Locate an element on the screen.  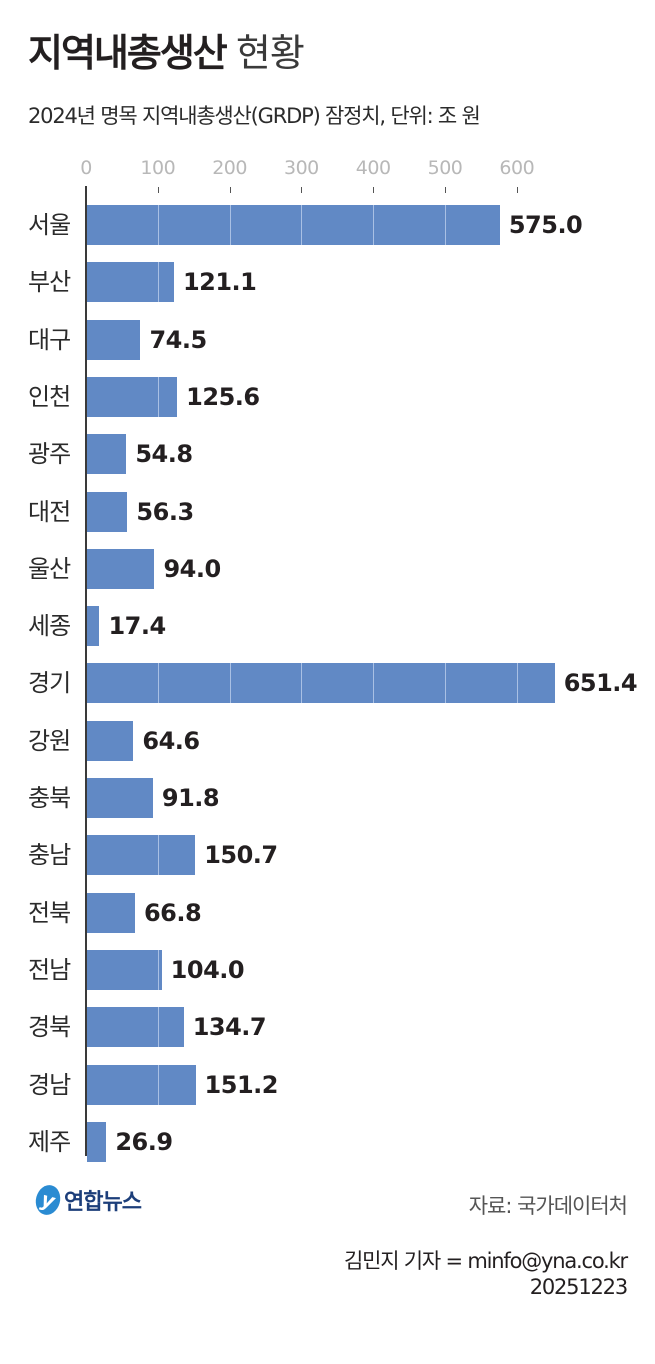
y-axis-line is located at coordinates (86, 671).